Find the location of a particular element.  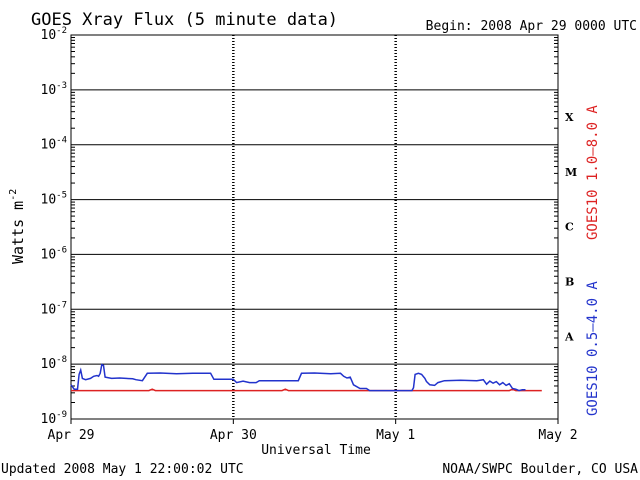

y-tick-label: 10⁻⁴ is located at coordinates (54, 144).